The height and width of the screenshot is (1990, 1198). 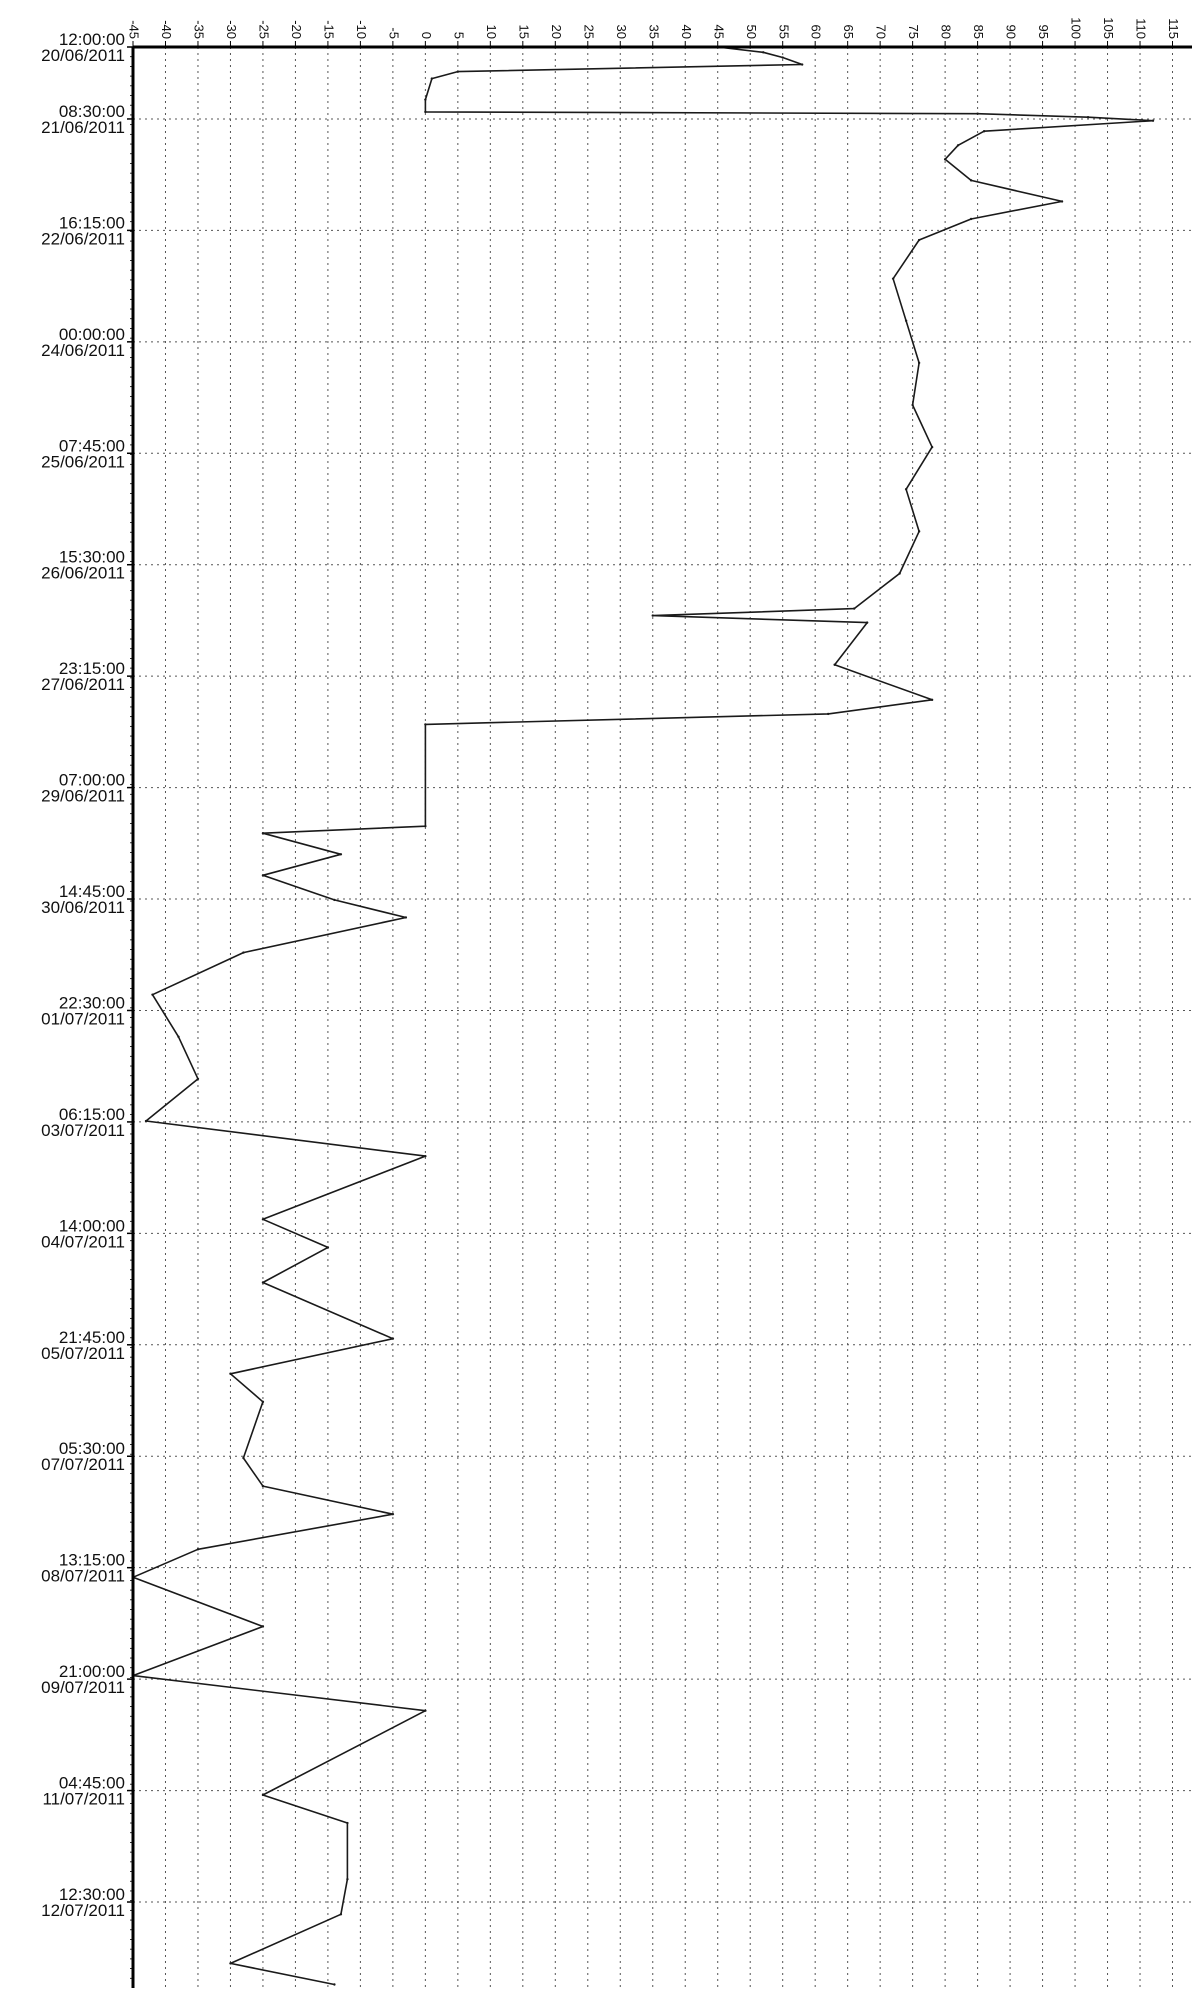 What do you see at coordinates (199, 29) in the screenshot?
I see `x-tick-label: -35` at bounding box center [199, 29].